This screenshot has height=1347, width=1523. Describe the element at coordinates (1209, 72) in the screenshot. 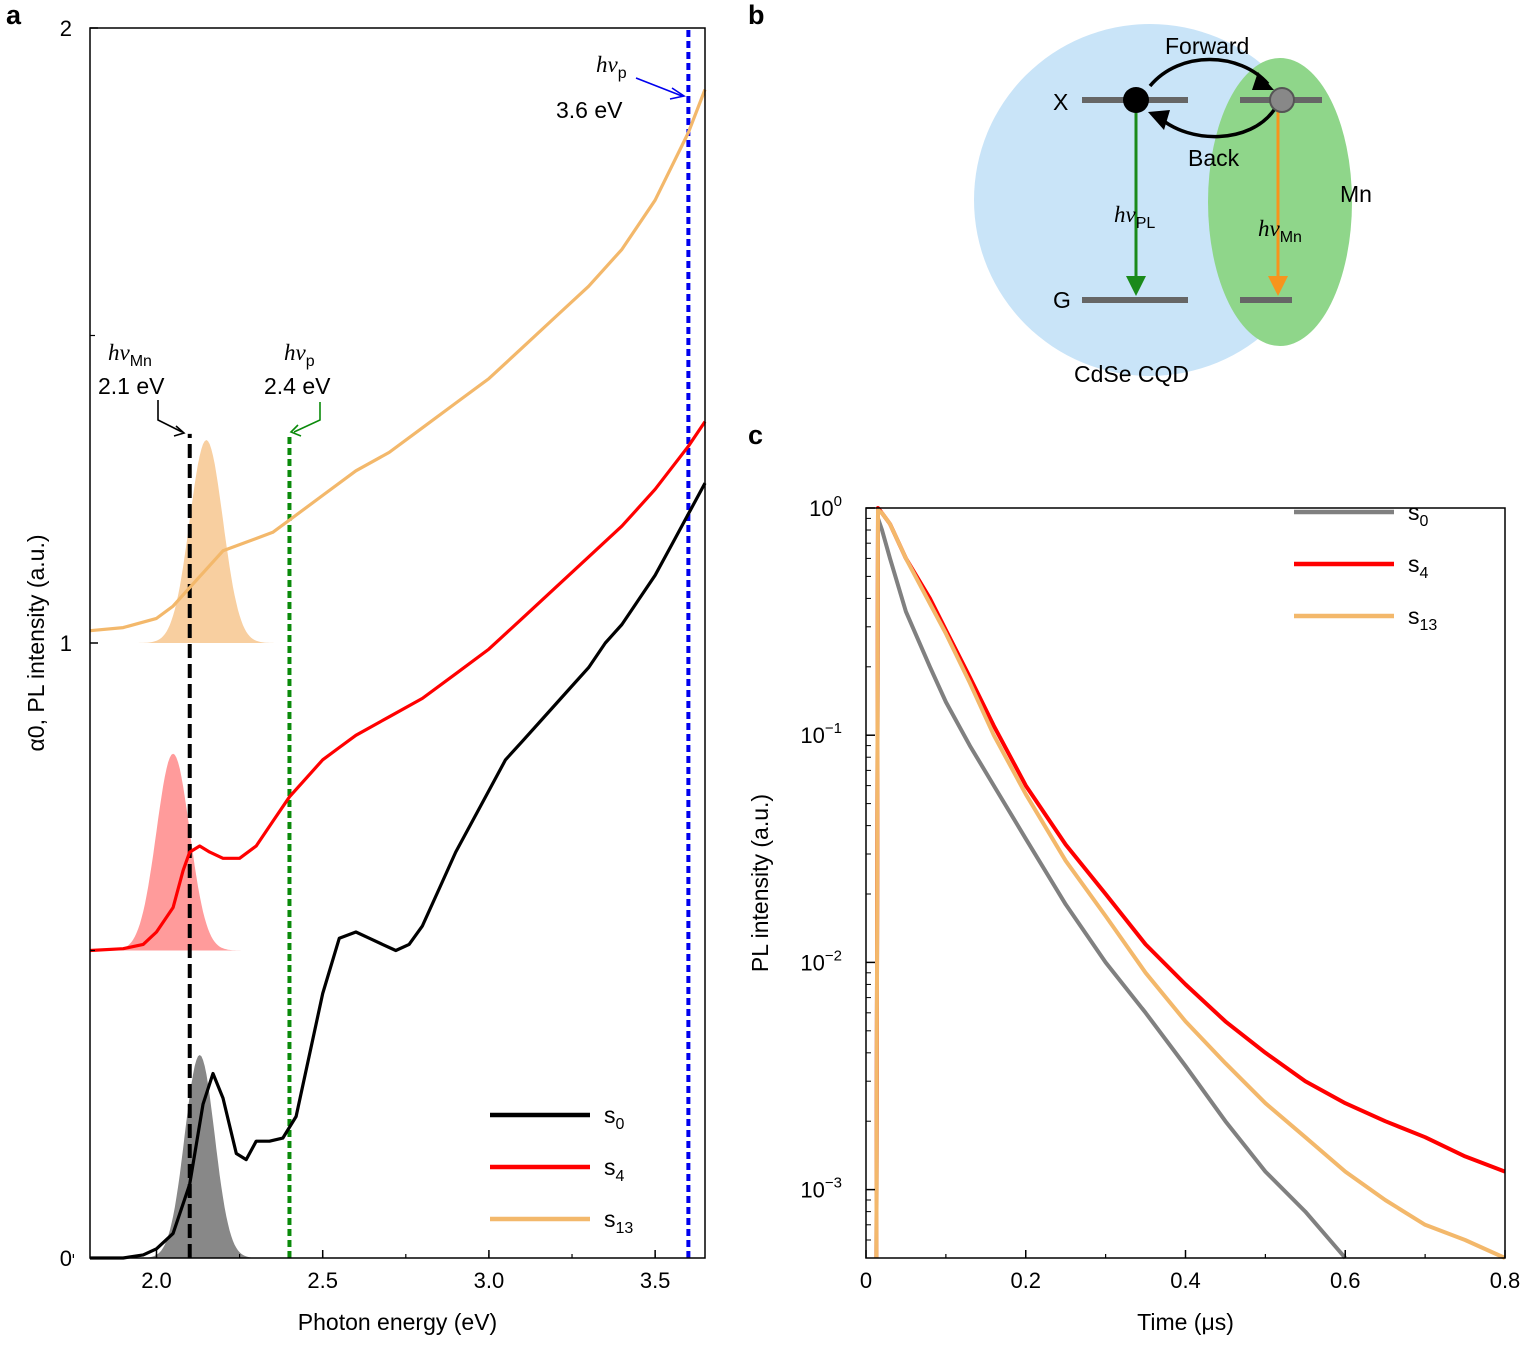

I see `forward-arrow` at that location.